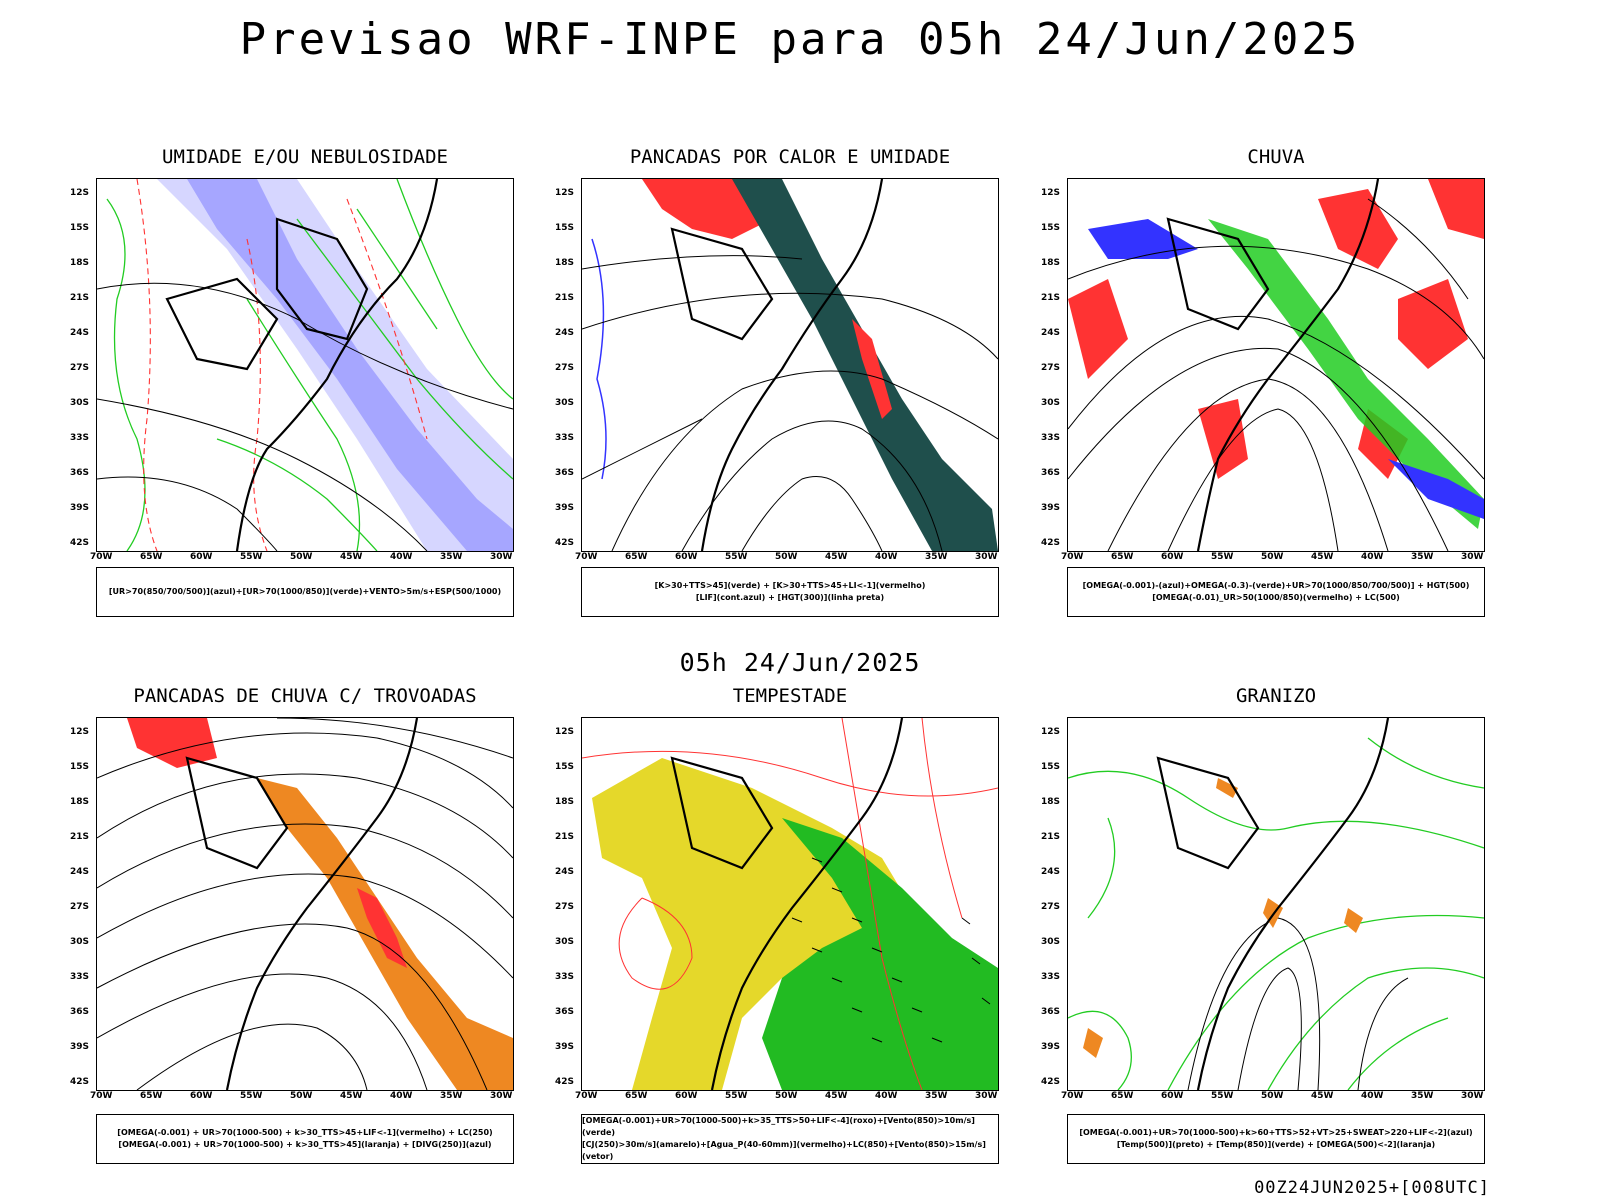  I want to click on middle-forecast-time: 05h 24/Jun/2025, so click(800, 662).